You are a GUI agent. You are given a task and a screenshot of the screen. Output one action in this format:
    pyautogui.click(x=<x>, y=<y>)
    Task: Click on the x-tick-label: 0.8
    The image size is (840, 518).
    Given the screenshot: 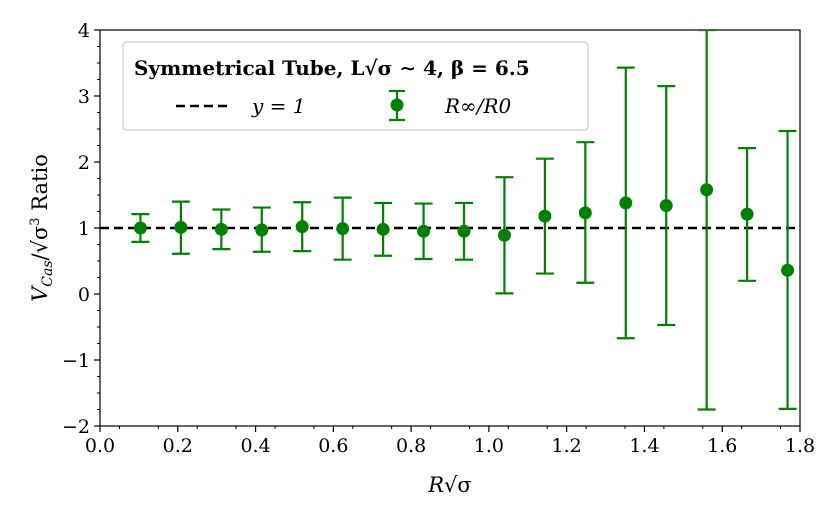 What is the action you would take?
    pyautogui.click(x=411, y=446)
    